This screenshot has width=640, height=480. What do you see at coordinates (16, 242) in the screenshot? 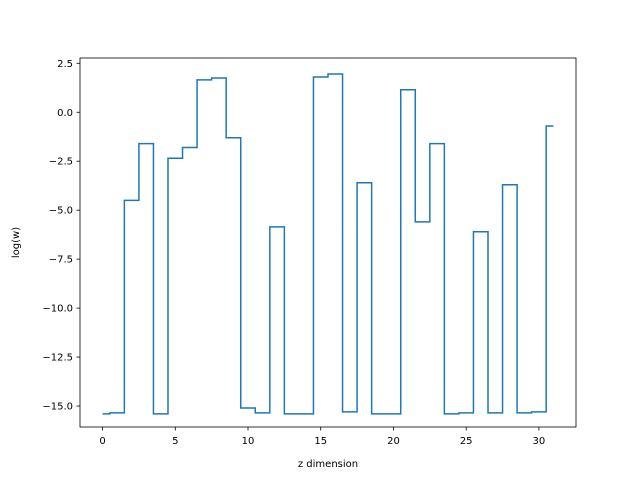
I see `y-axis-label: log(w)` at bounding box center [16, 242].